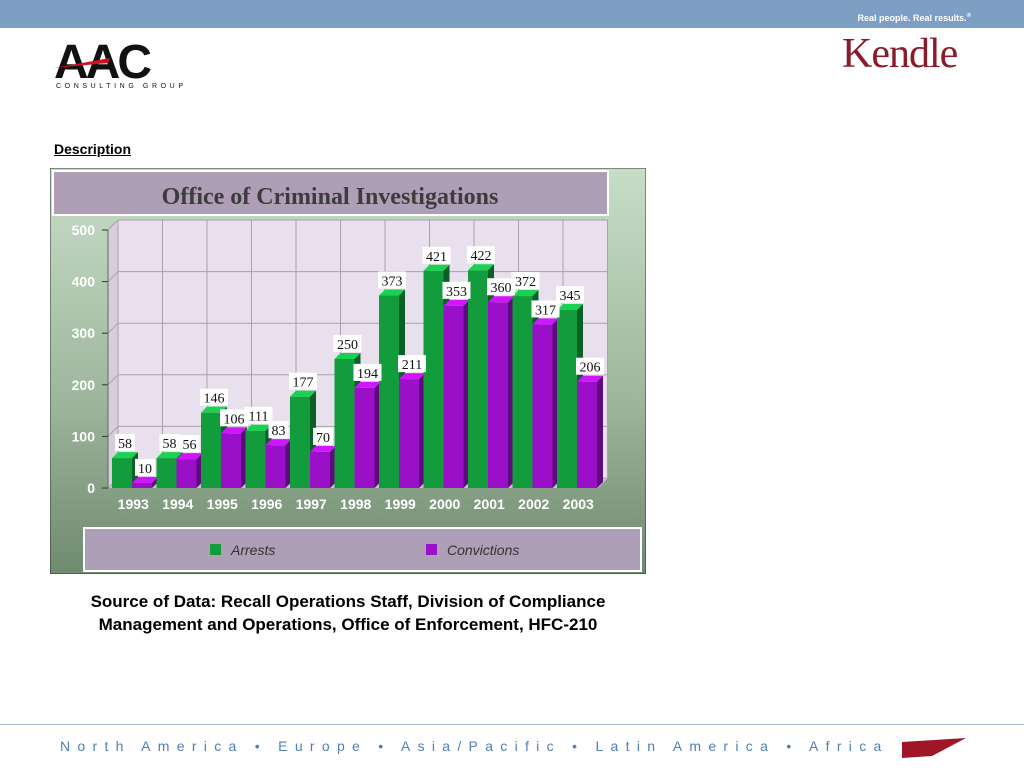  I want to click on data-label-convictions-1997: 70, so click(323, 436).